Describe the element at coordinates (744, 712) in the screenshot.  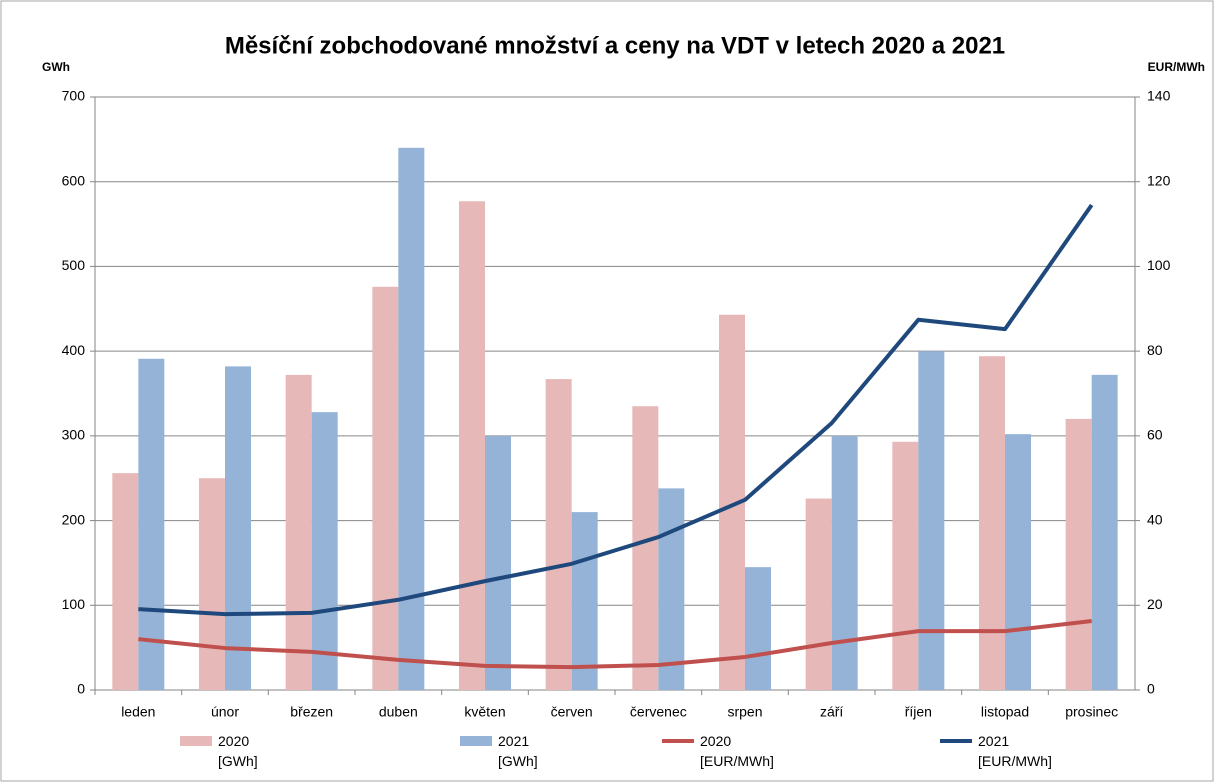
I see `x-tick-label: srpen` at that location.